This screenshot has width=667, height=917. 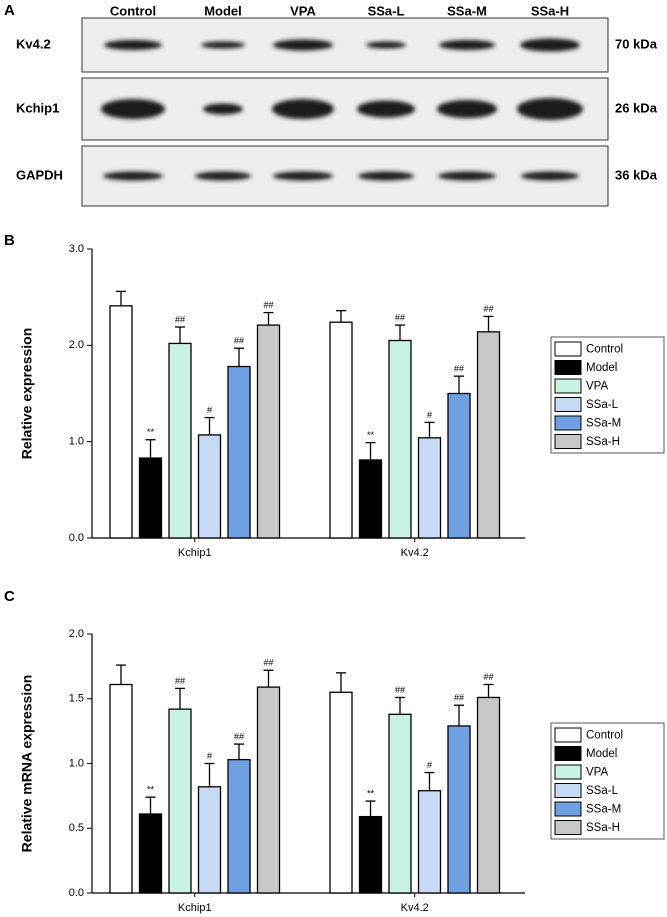 What do you see at coordinates (76, 442) in the screenshot?
I see `y-tick-label: 1.0` at bounding box center [76, 442].